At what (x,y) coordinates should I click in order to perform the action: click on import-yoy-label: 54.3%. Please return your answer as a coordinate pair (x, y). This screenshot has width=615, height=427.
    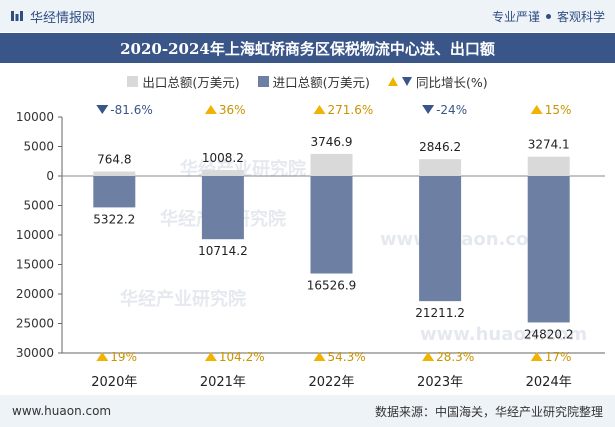
    Looking at the image, I should click on (347, 357).